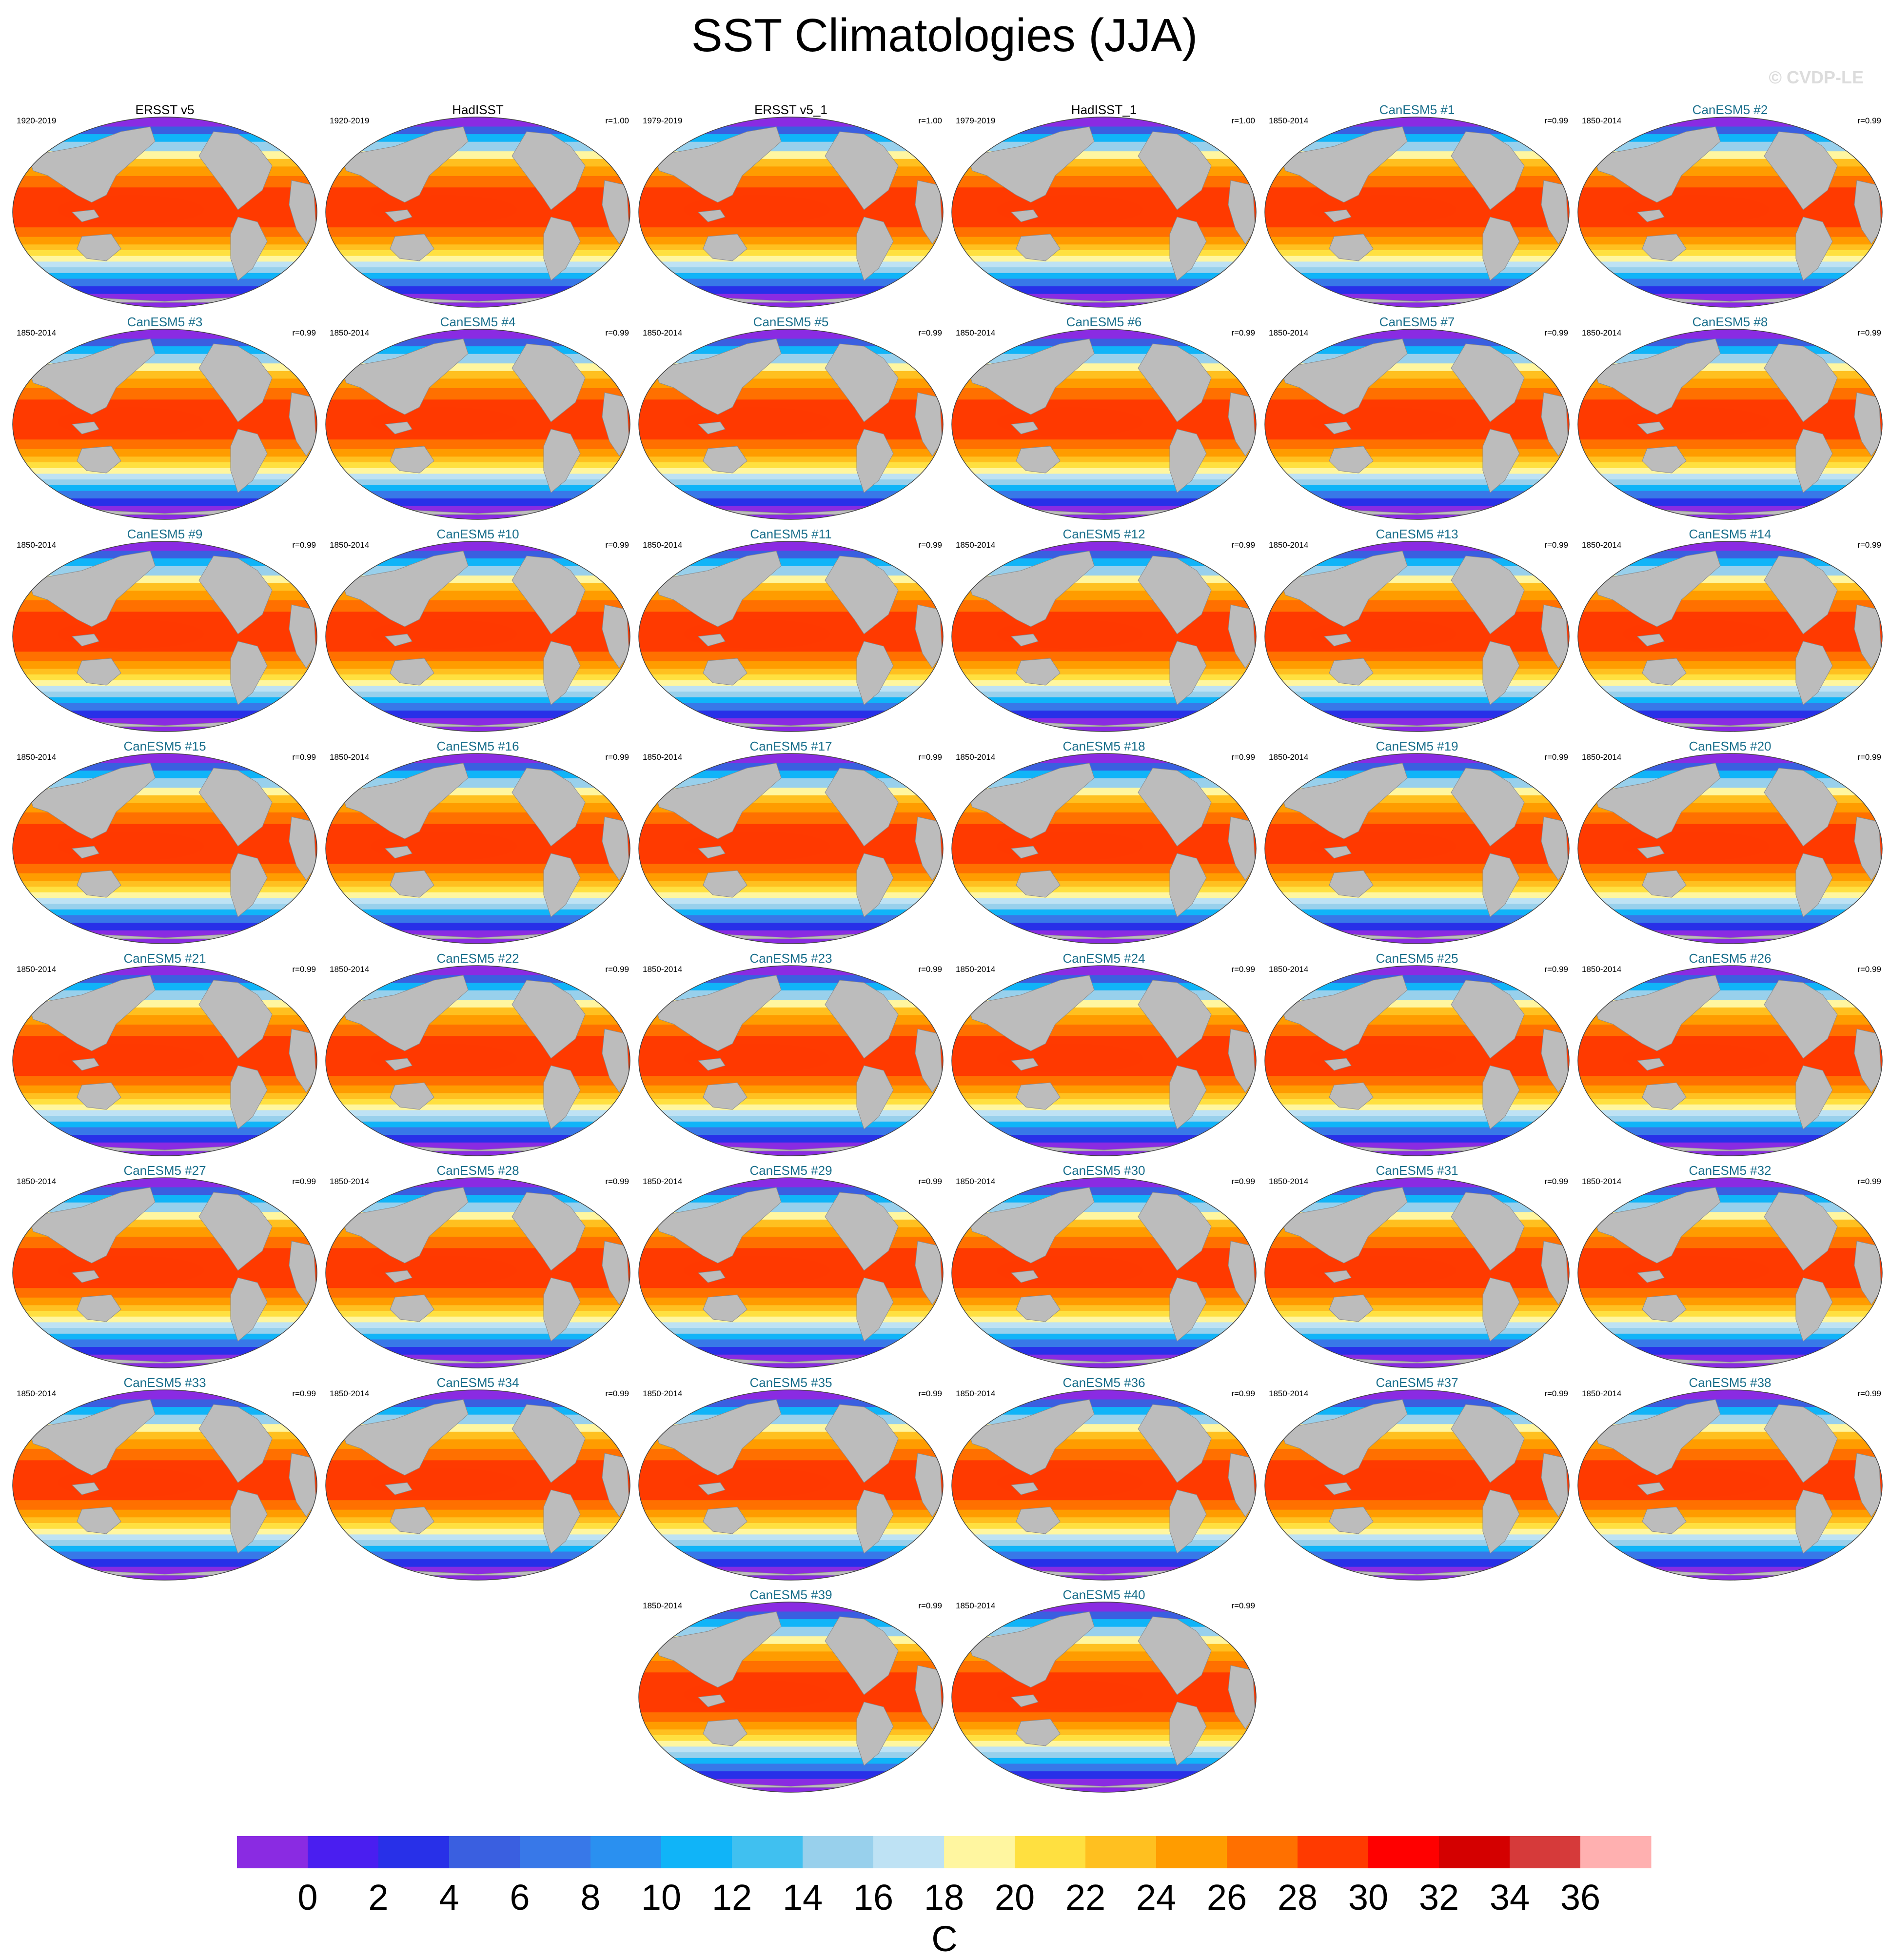 Image resolution: width=1889 pixels, height=1960 pixels. I want to click on colorbar-tick-label: 22, so click(1085, 1897).